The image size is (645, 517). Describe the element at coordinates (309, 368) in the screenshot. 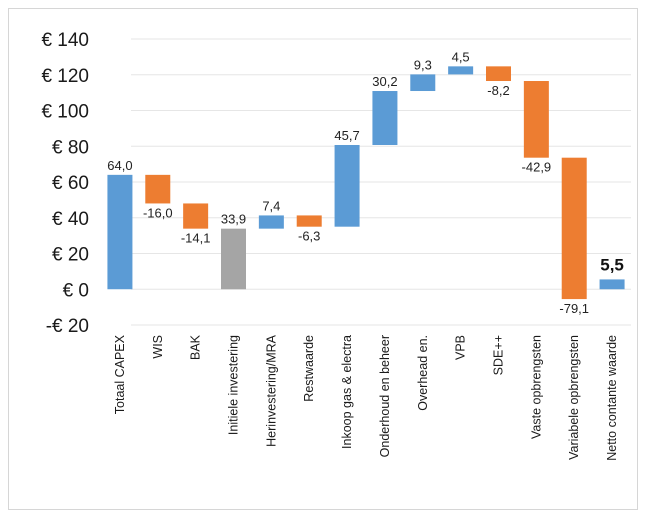

I see `x-tick-label: Restwaarde` at that location.